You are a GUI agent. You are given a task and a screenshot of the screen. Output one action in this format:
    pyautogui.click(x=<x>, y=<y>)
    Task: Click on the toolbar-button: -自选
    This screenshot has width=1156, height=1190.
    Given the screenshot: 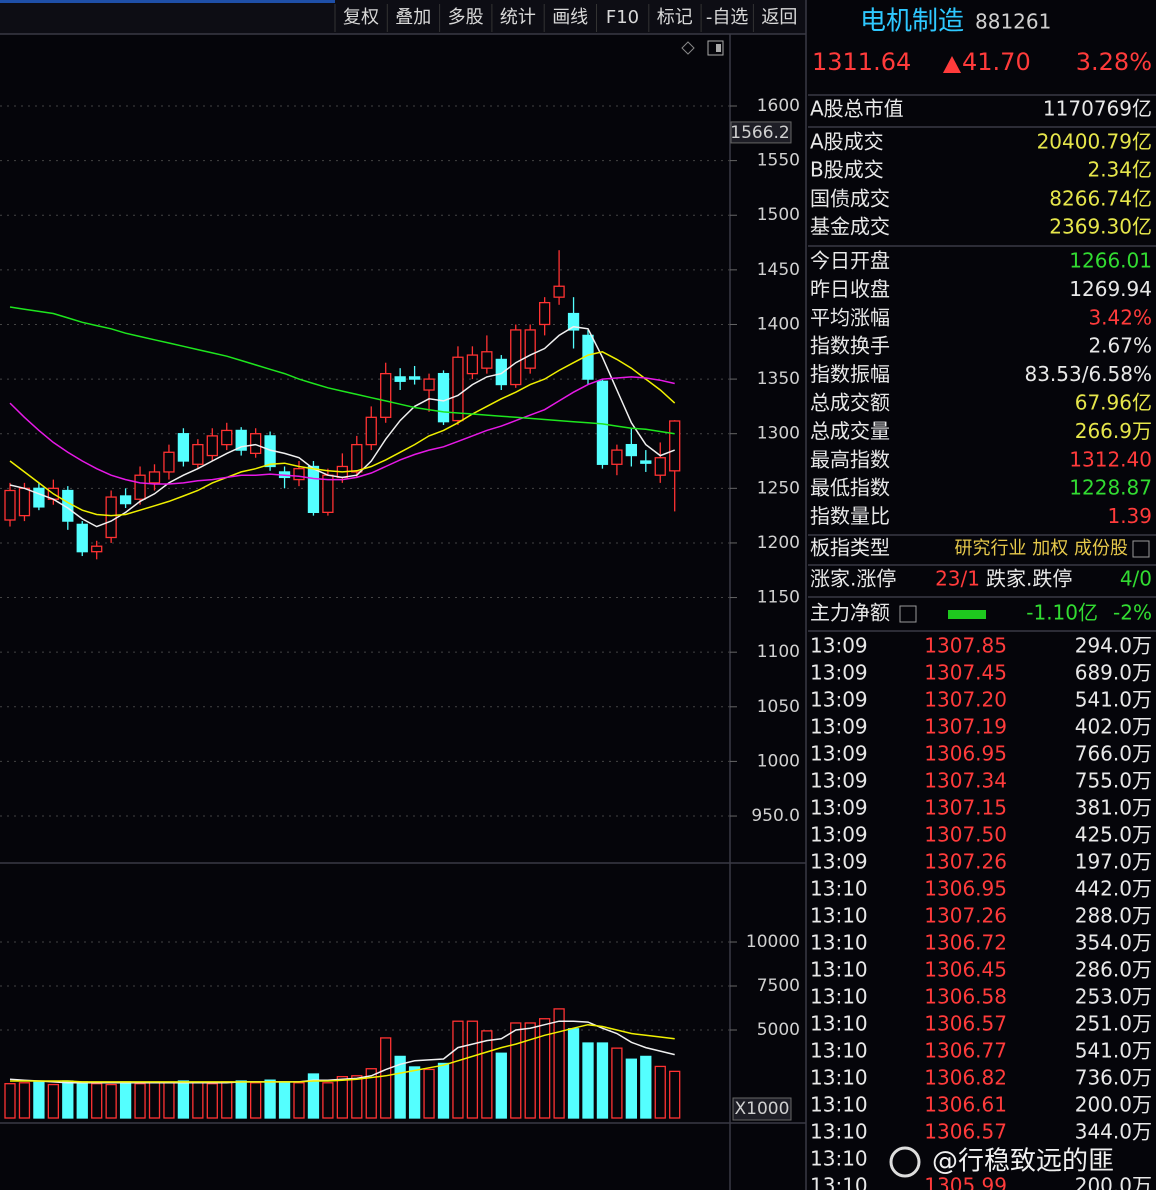 What is the action you would take?
    pyautogui.click(x=727, y=17)
    